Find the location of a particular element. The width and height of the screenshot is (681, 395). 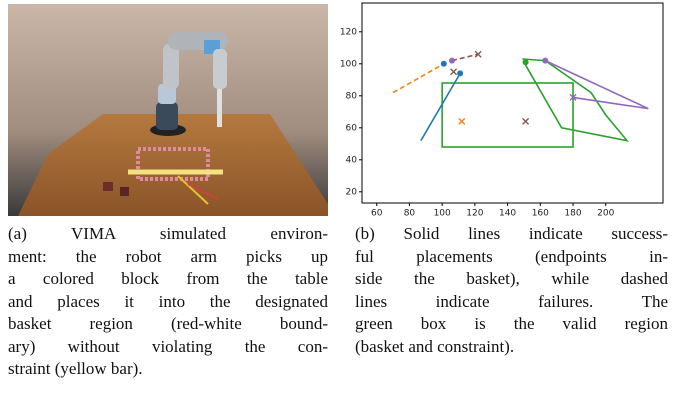

y-tick-label: 80 is located at coordinates (352, 96).